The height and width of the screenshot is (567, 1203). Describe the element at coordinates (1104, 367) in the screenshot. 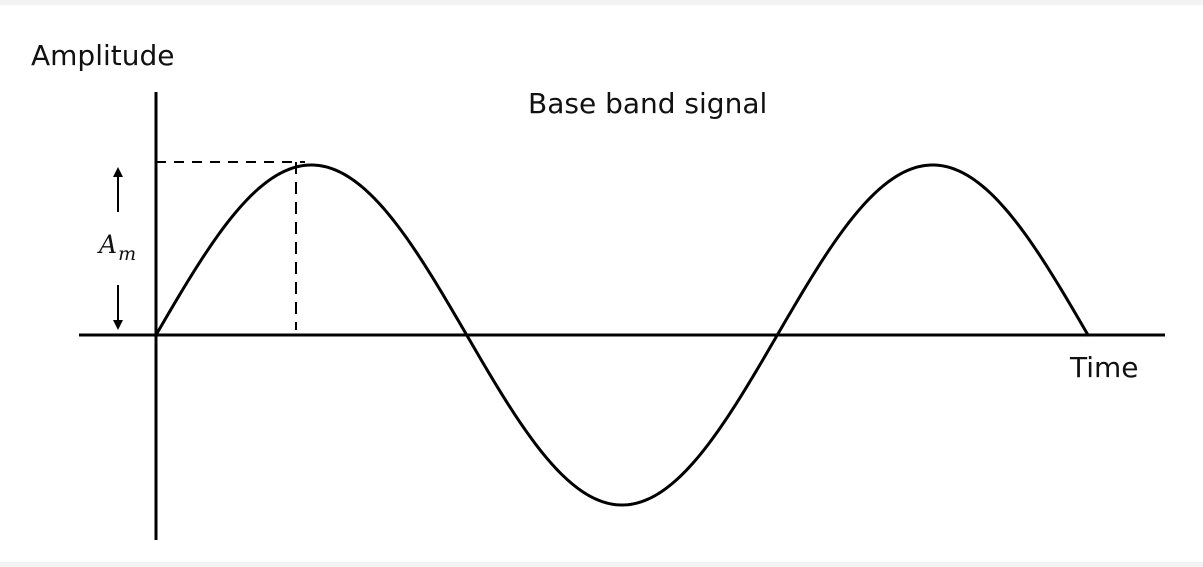

I see `time-axis-label: Time` at that location.